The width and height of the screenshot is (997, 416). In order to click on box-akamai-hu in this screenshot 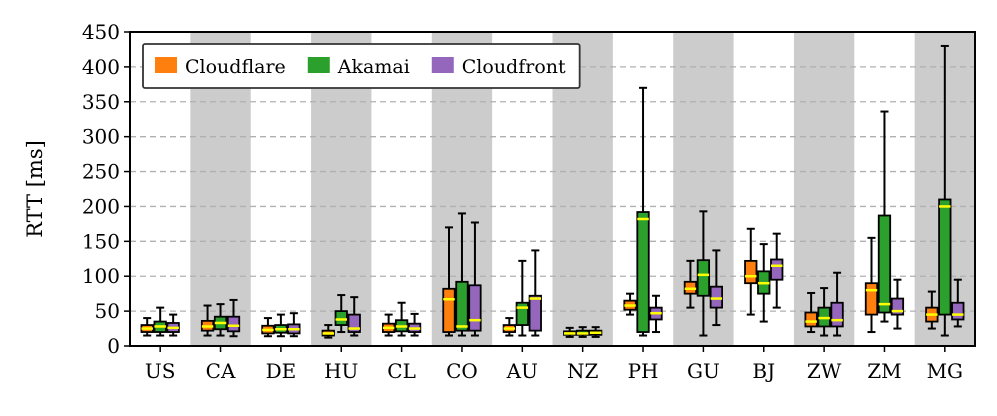, I will do `click(341, 318)`.